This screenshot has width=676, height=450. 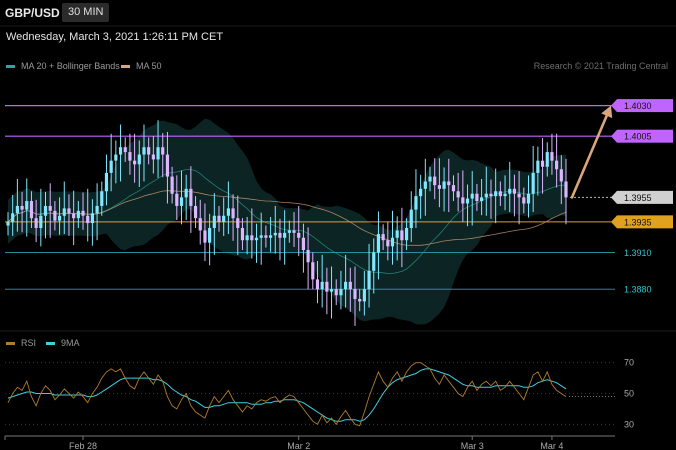 I want to click on legend-label: 9MA, so click(x=70, y=343).